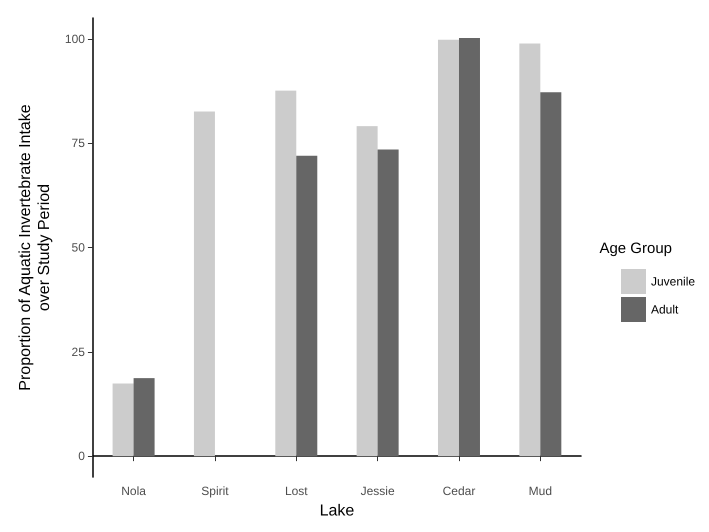 The width and height of the screenshot is (709, 532). What do you see at coordinates (133, 491) in the screenshot?
I see `x-tick-label: Nola` at bounding box center [133, 491].